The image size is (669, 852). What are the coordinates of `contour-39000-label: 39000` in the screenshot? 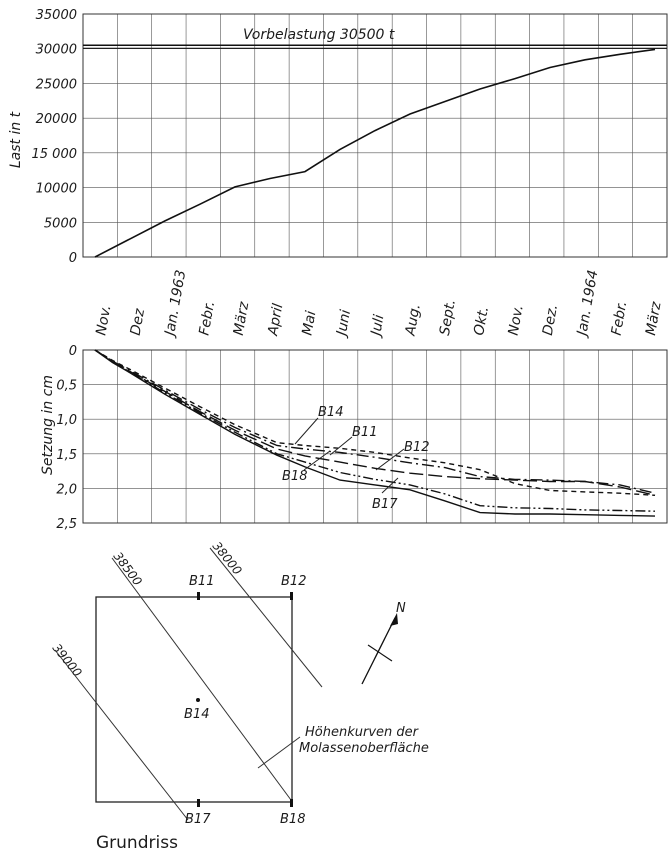 It's located at (67, 660).